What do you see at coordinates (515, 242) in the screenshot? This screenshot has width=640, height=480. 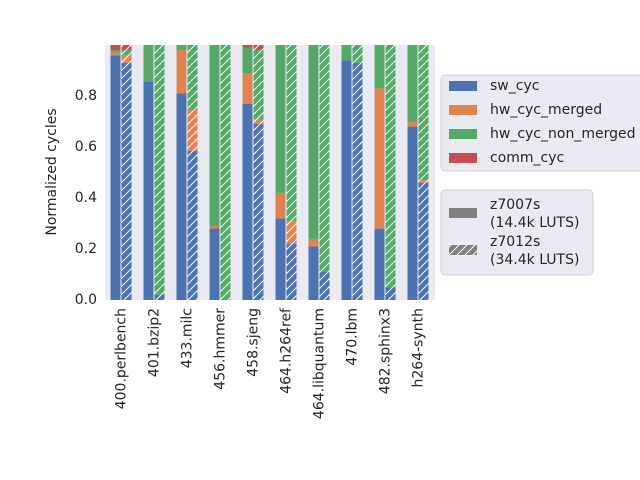 I see `legend-label: z7012s` at bounding box center [515, 242].